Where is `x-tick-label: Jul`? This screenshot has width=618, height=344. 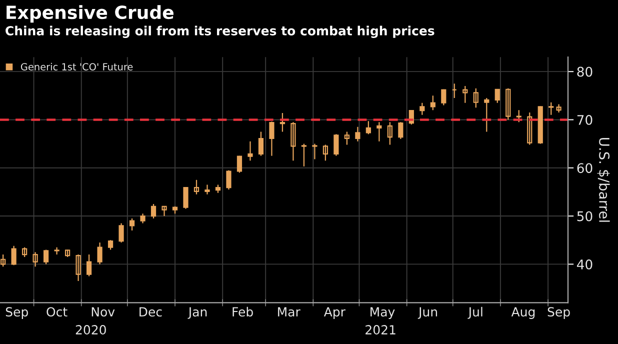 x-tick-label: Jul is located at coordinates (475, 312).